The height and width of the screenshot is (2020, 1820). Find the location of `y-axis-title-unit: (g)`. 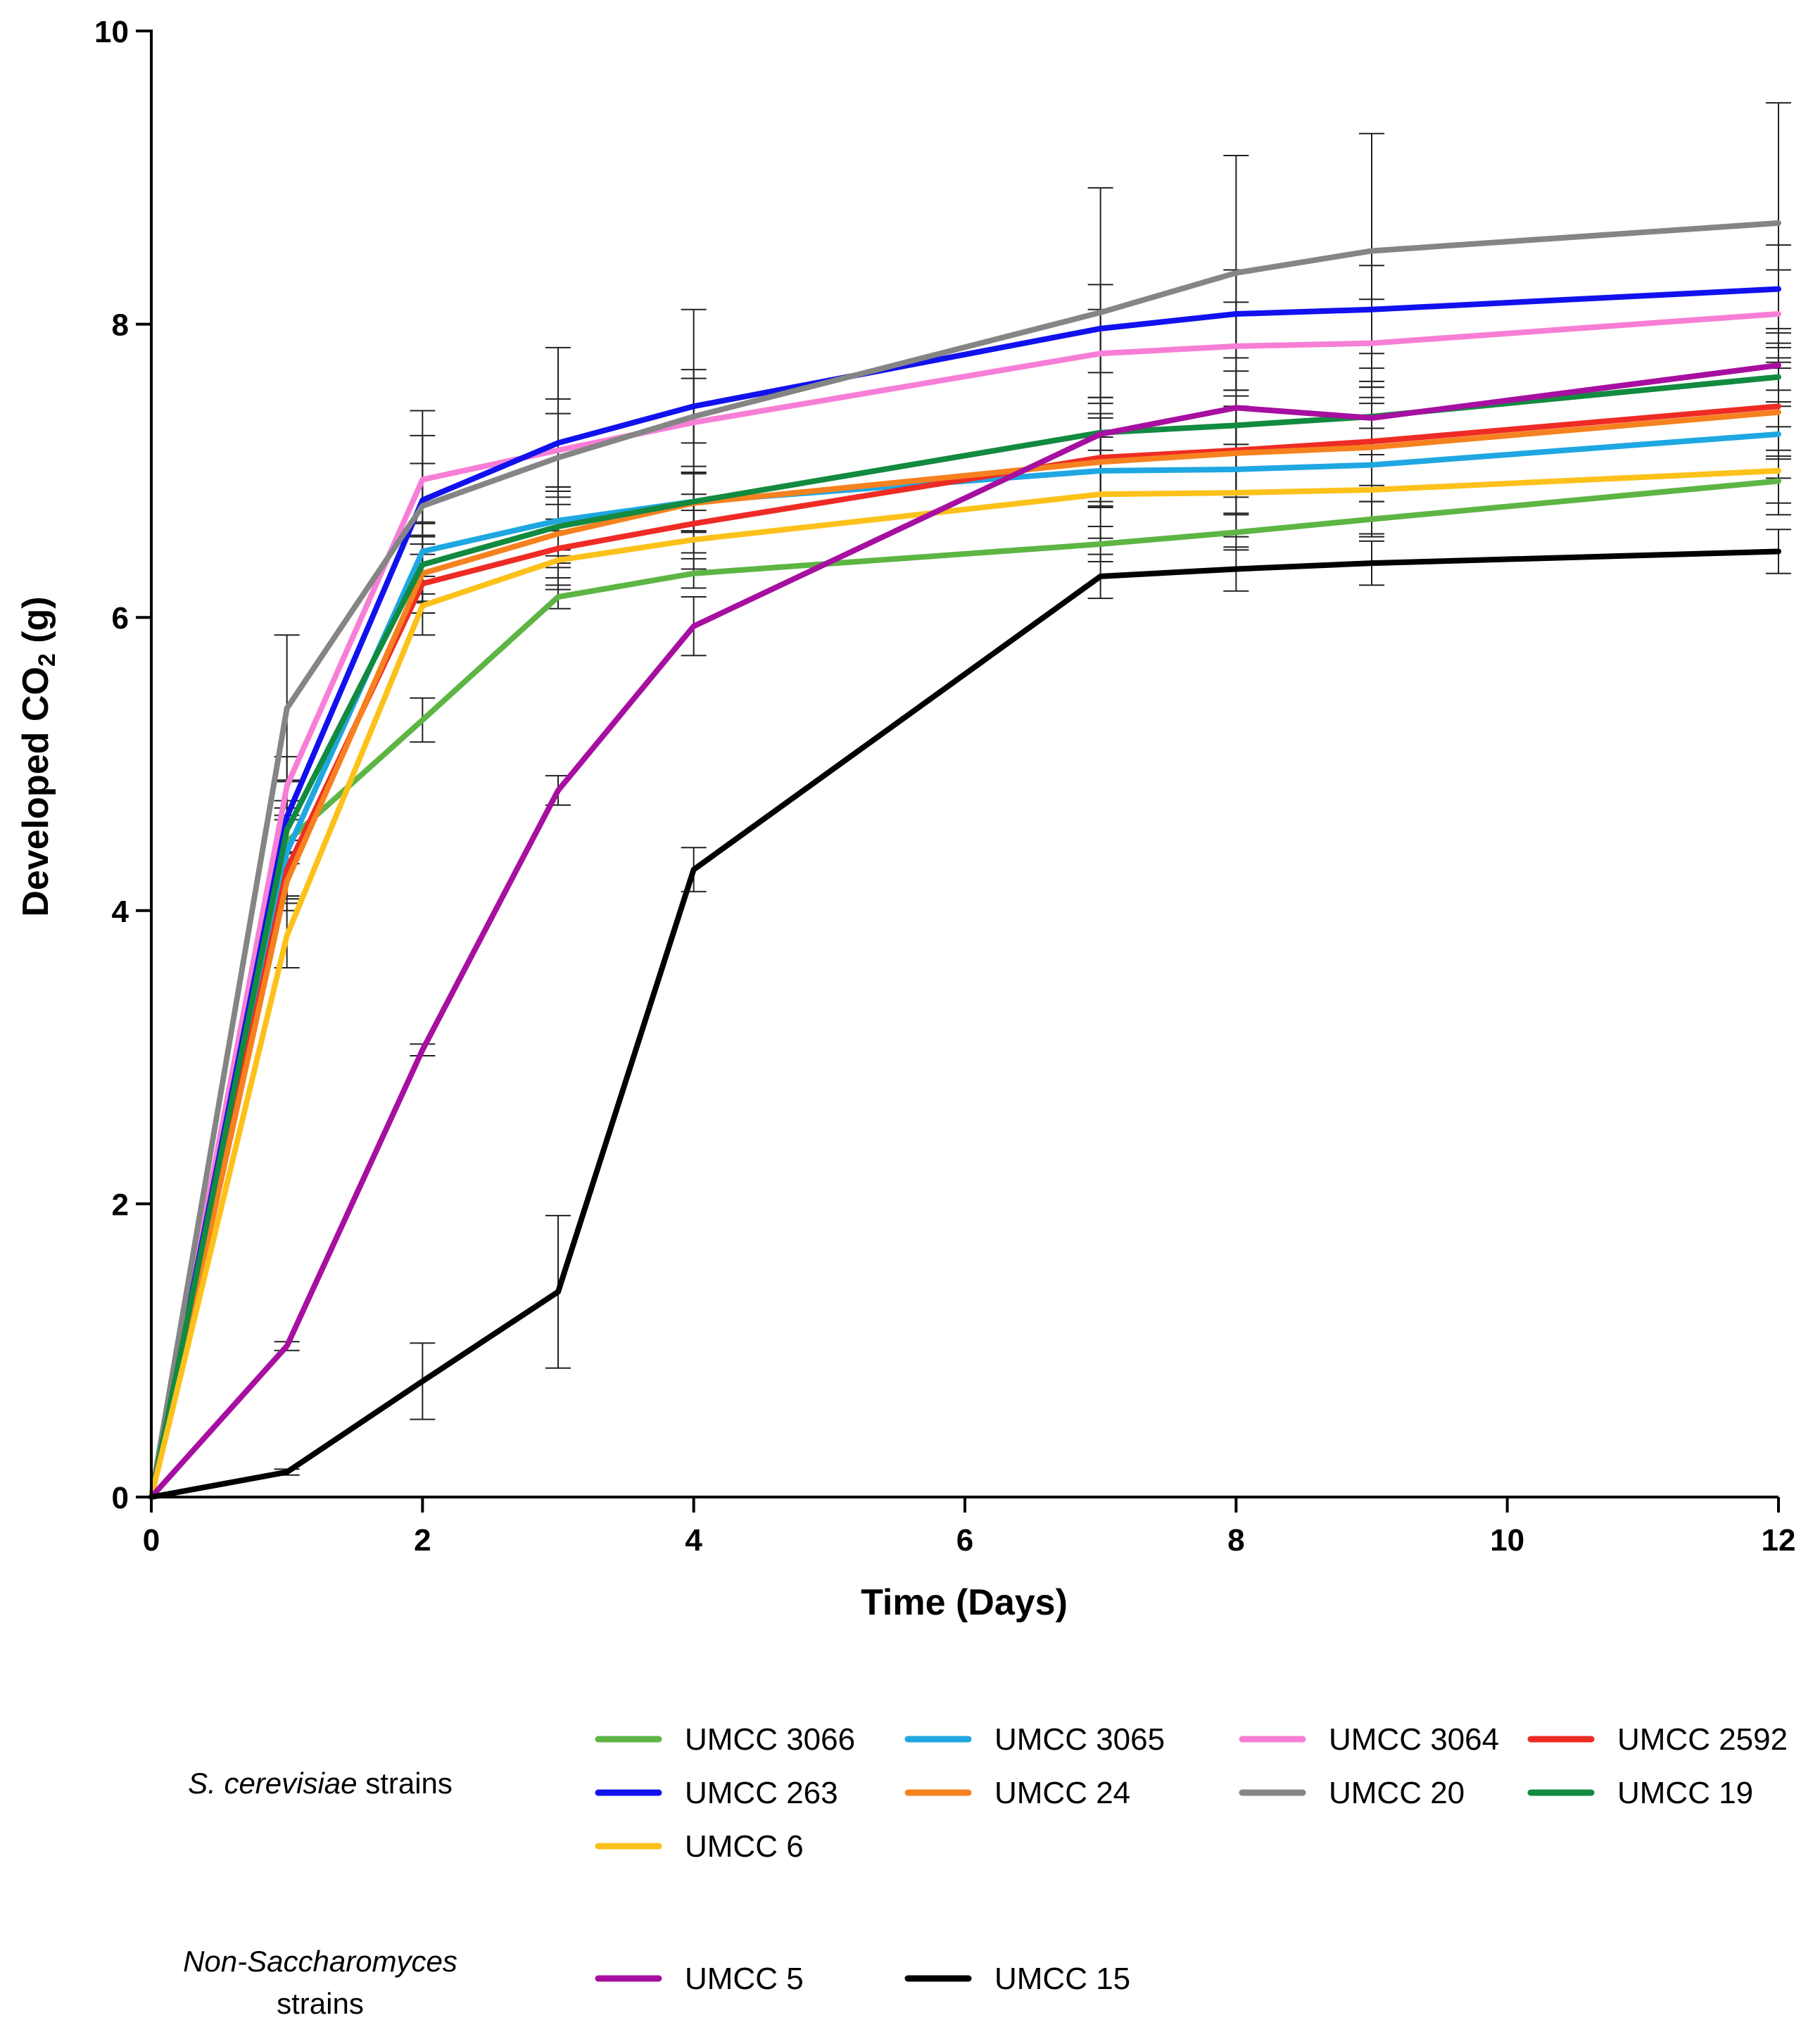

y-axis-title-unit: (g) is located at coordinates (35, 624).